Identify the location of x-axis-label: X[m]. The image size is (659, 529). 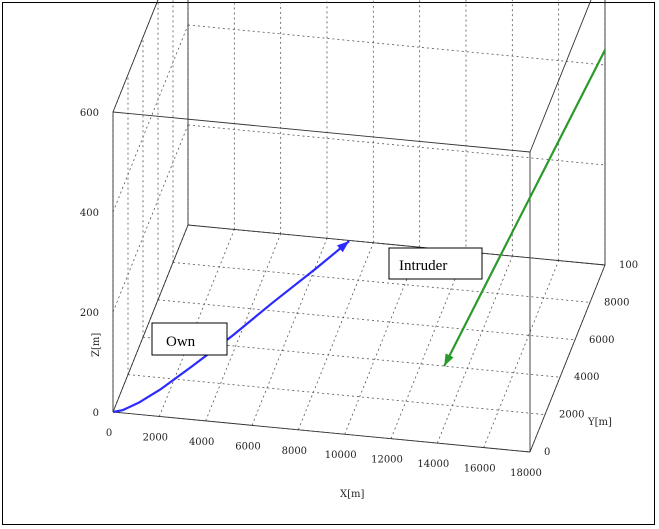
(352, 494).